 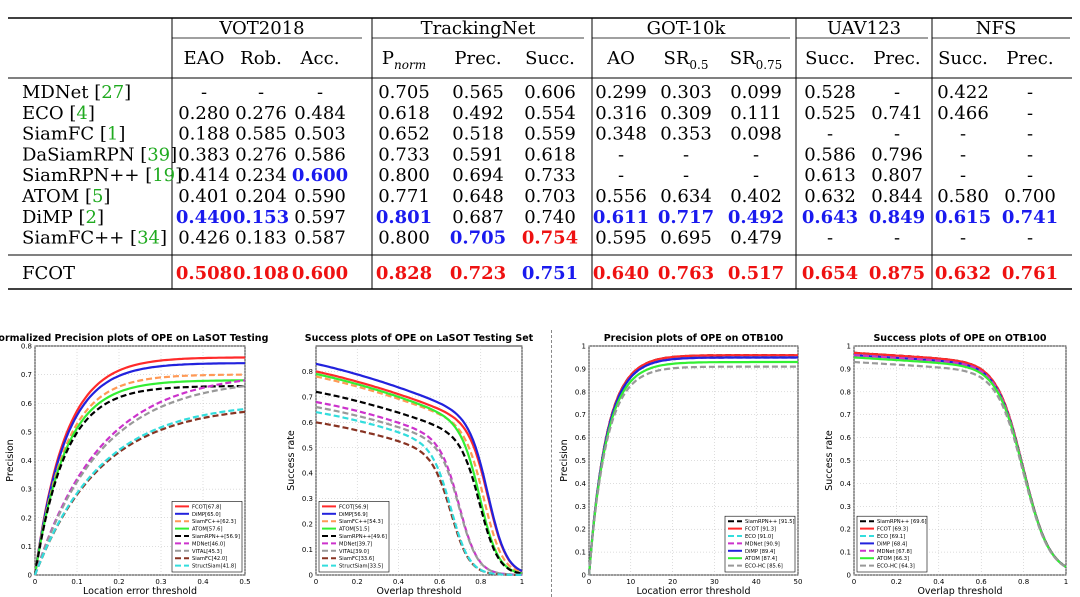 I want to click on table-cell: 0.508, so click(x=204, y=273).